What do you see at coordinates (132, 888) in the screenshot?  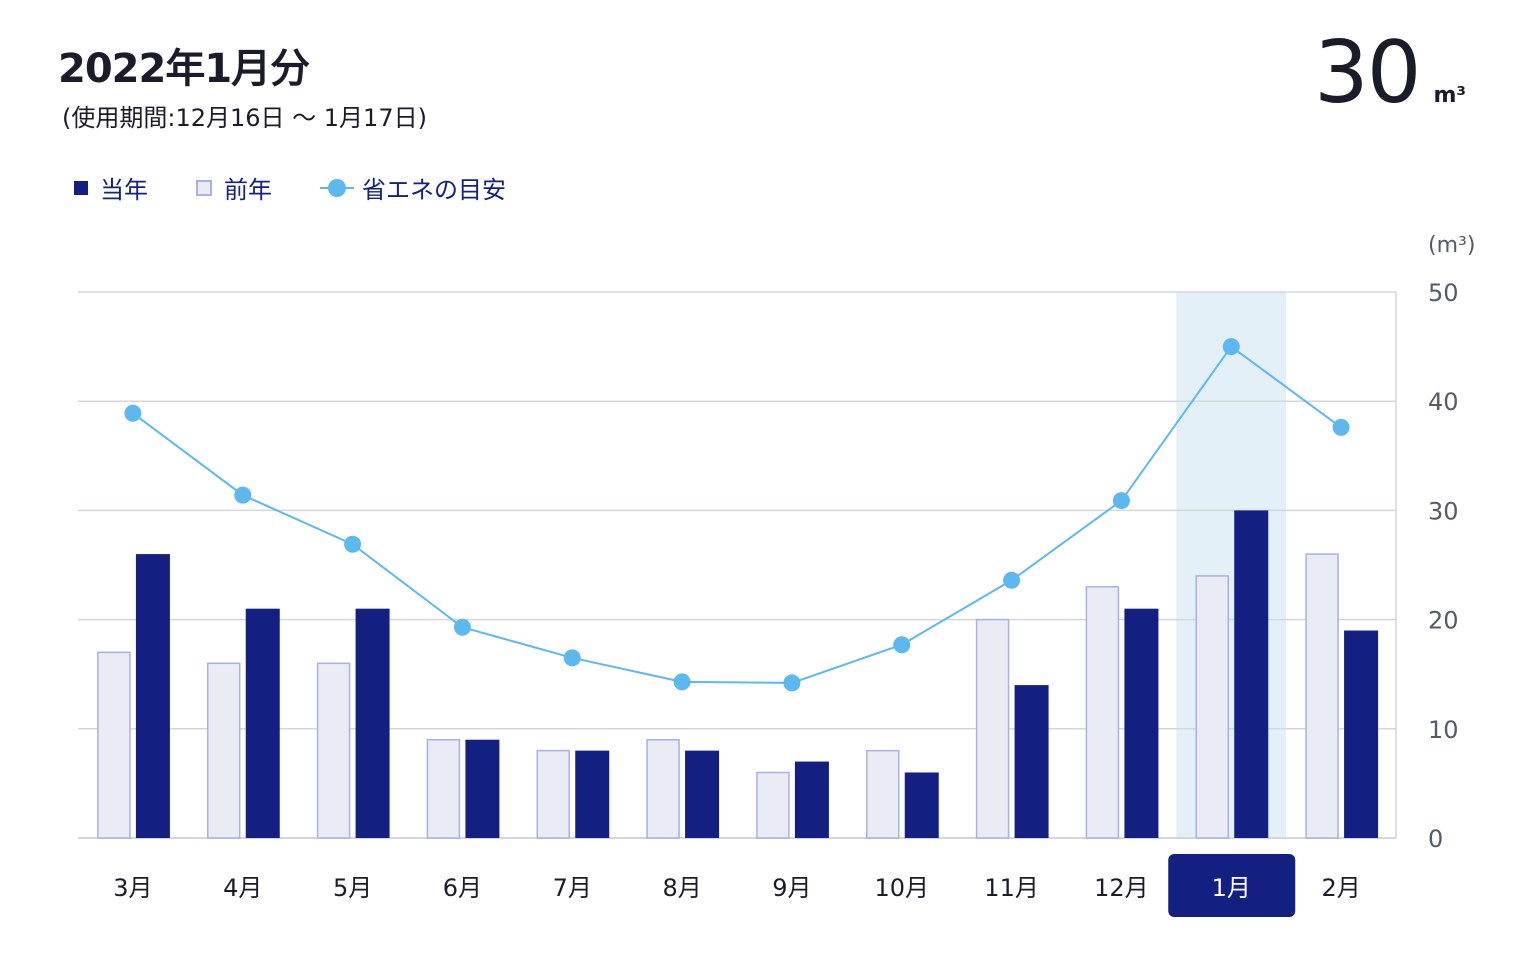 I see `month-tab-label: 3月` at bounding box center [132, 888].